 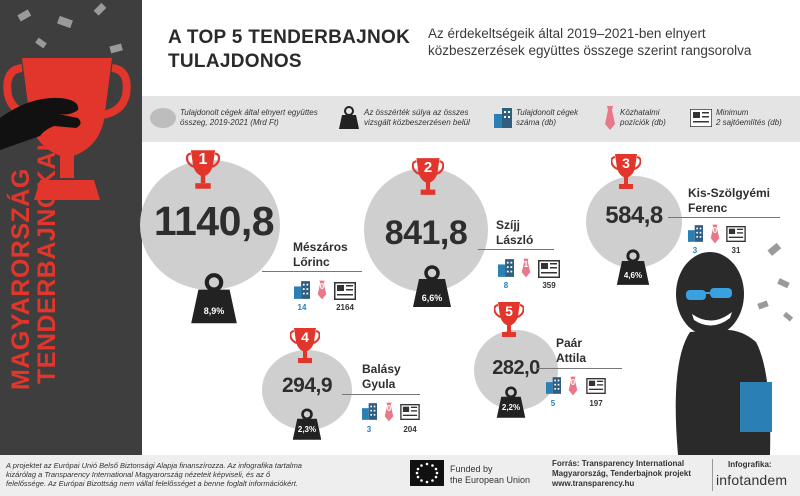 I want to click on owner-name-2-l2: László, so click(x=515, y=240).